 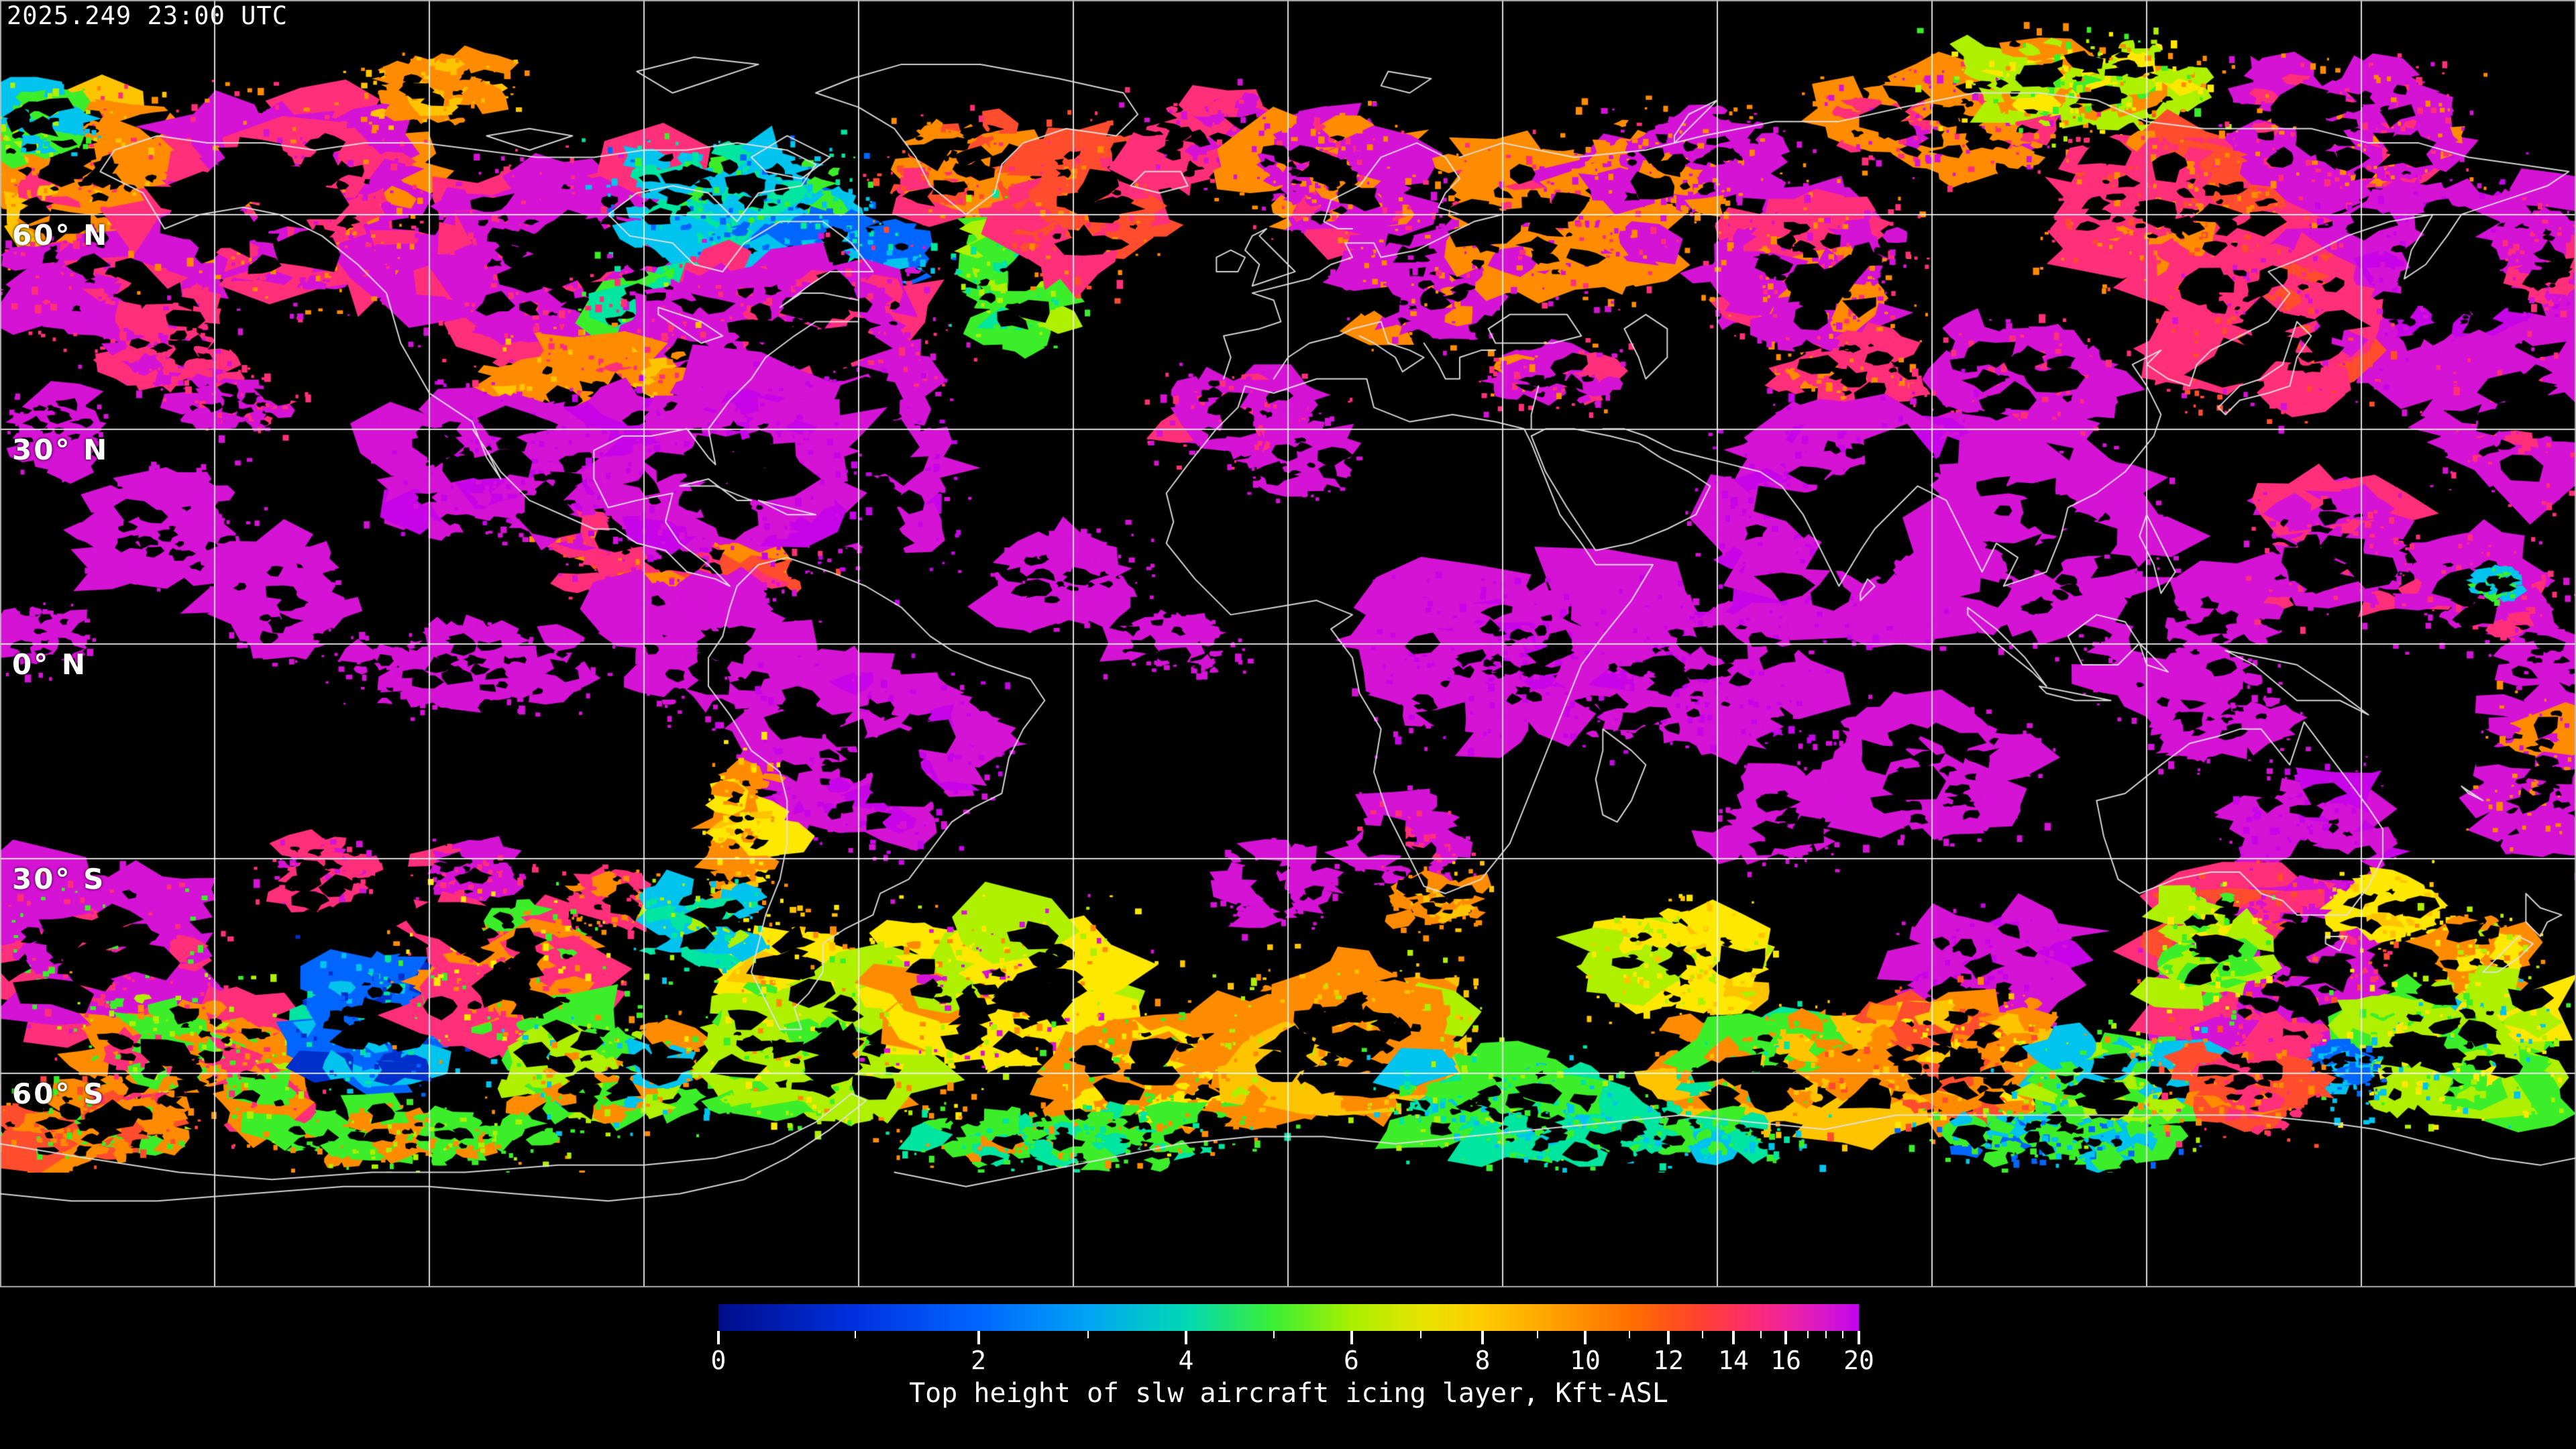 I want to click on lat-label: 30° S, so click(x=59, y=879).